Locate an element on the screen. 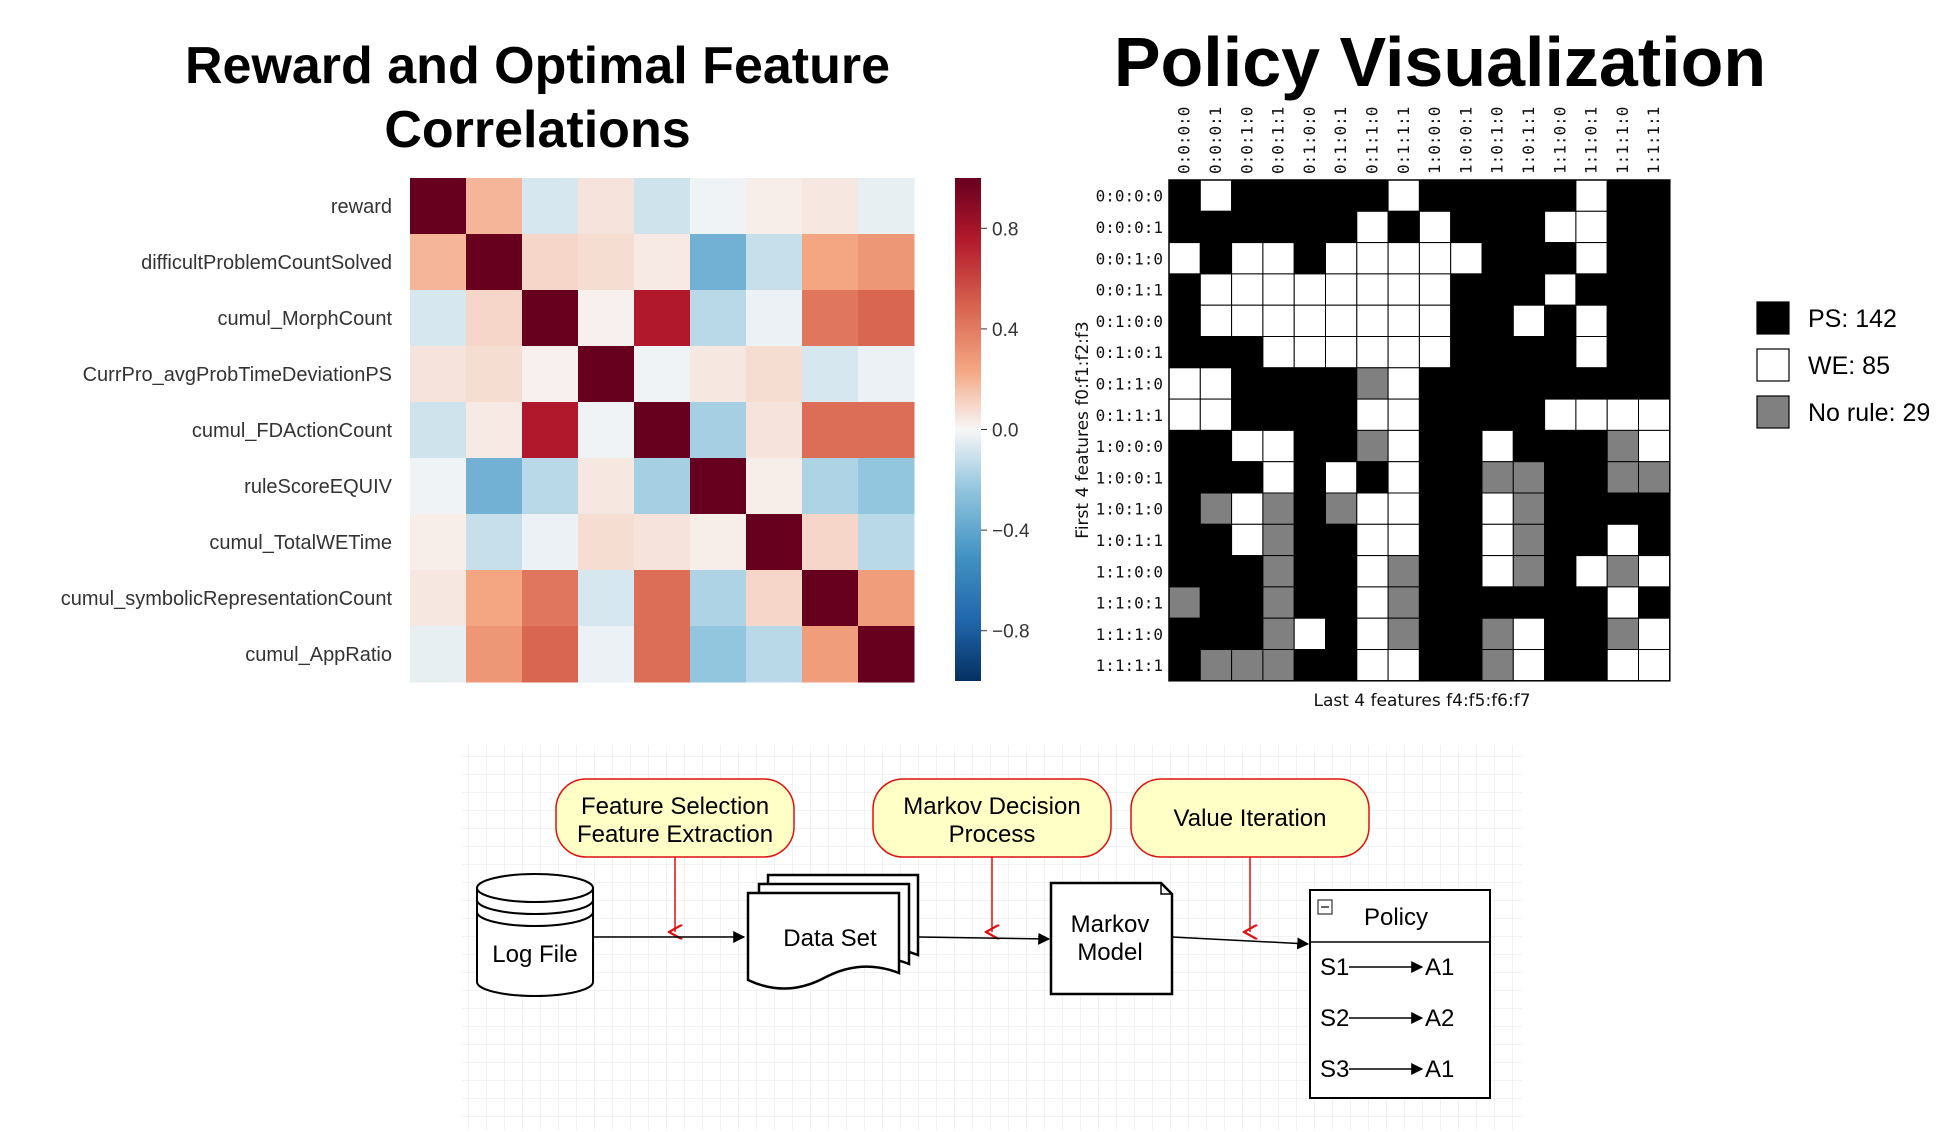 This screenshot has height=1132, width=1949. policy-row-label: 1:0:1:0 is located at coordinates (1129, 509).